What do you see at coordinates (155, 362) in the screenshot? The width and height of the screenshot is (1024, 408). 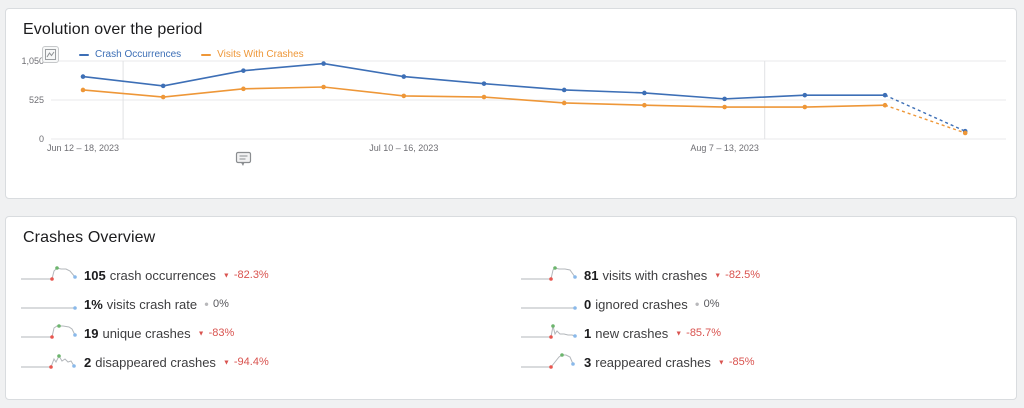 I see `metric-label: disappeared crashes` at bounding box center [155, 362].